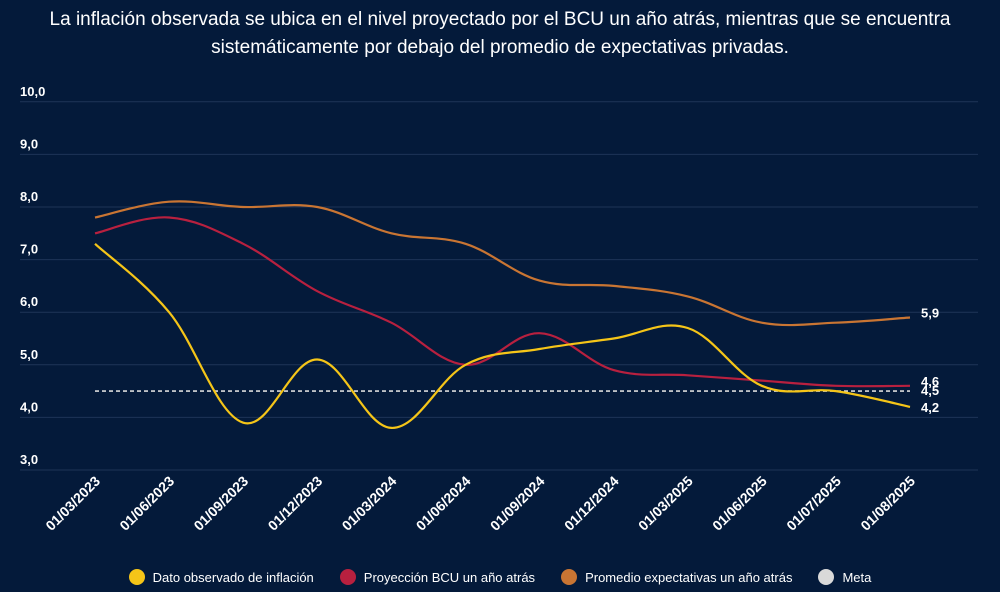  What do you see at coordinates (591, 503) in the screenshot?
I see `x-tick-label: 01/12/2024` at bounding box center [591, 503].